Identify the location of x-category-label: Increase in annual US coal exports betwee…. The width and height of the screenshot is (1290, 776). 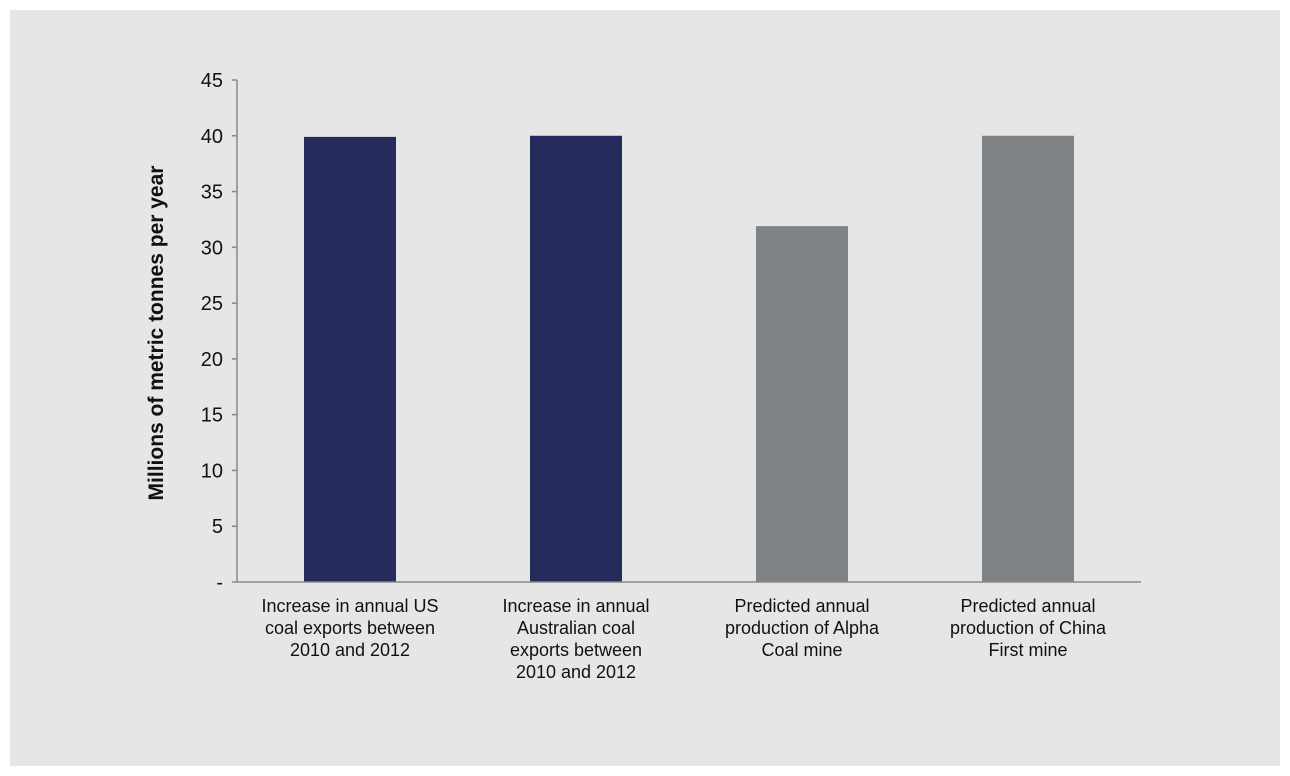
(349, 628).